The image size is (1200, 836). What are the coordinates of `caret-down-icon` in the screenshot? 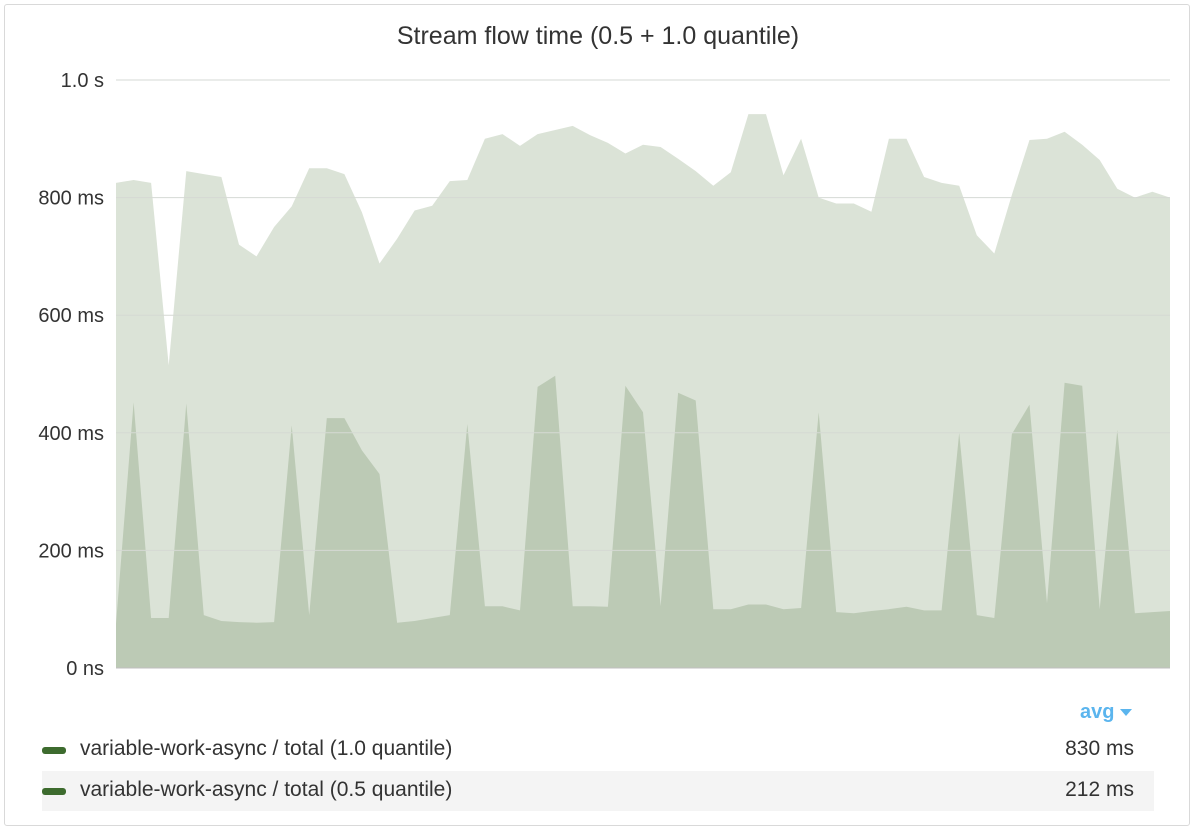 It's located at (1126, 713).